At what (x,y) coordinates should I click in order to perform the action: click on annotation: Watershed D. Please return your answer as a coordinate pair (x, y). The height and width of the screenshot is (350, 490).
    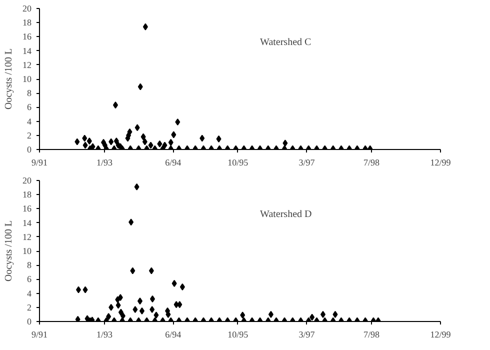
    Looking at the image, I should click on (286, 214).